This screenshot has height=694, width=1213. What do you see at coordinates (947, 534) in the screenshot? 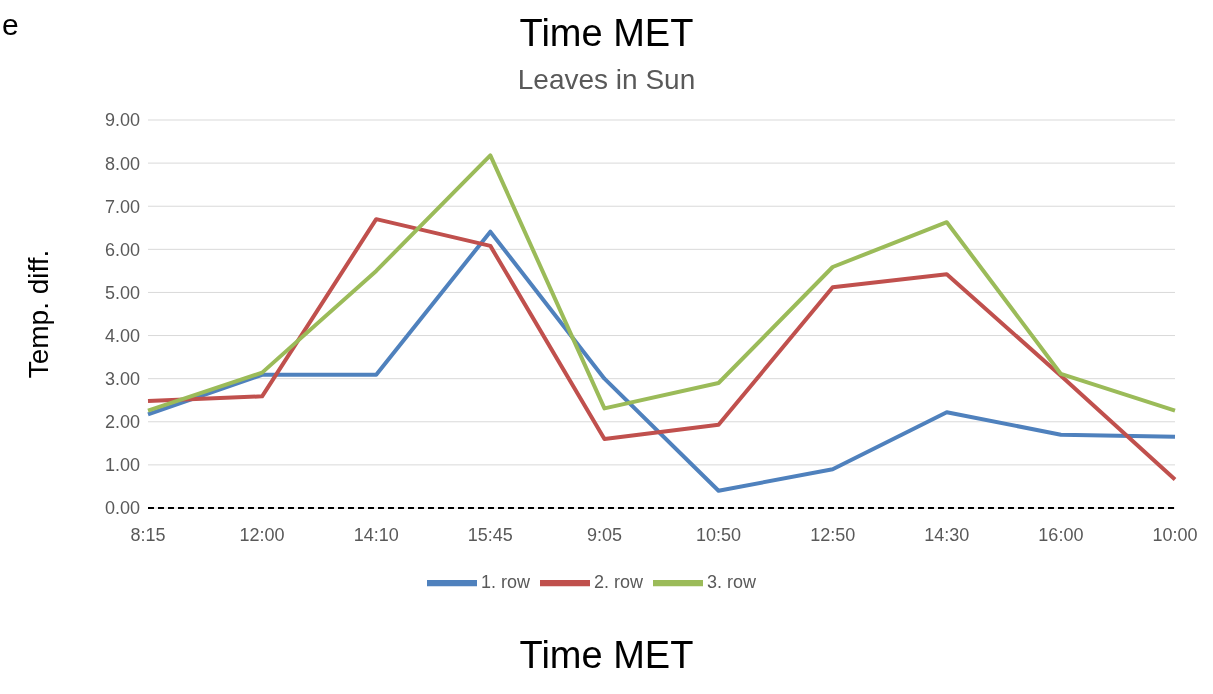
I see `x-tick-label: 14:30` at bounding box center [947, 534].